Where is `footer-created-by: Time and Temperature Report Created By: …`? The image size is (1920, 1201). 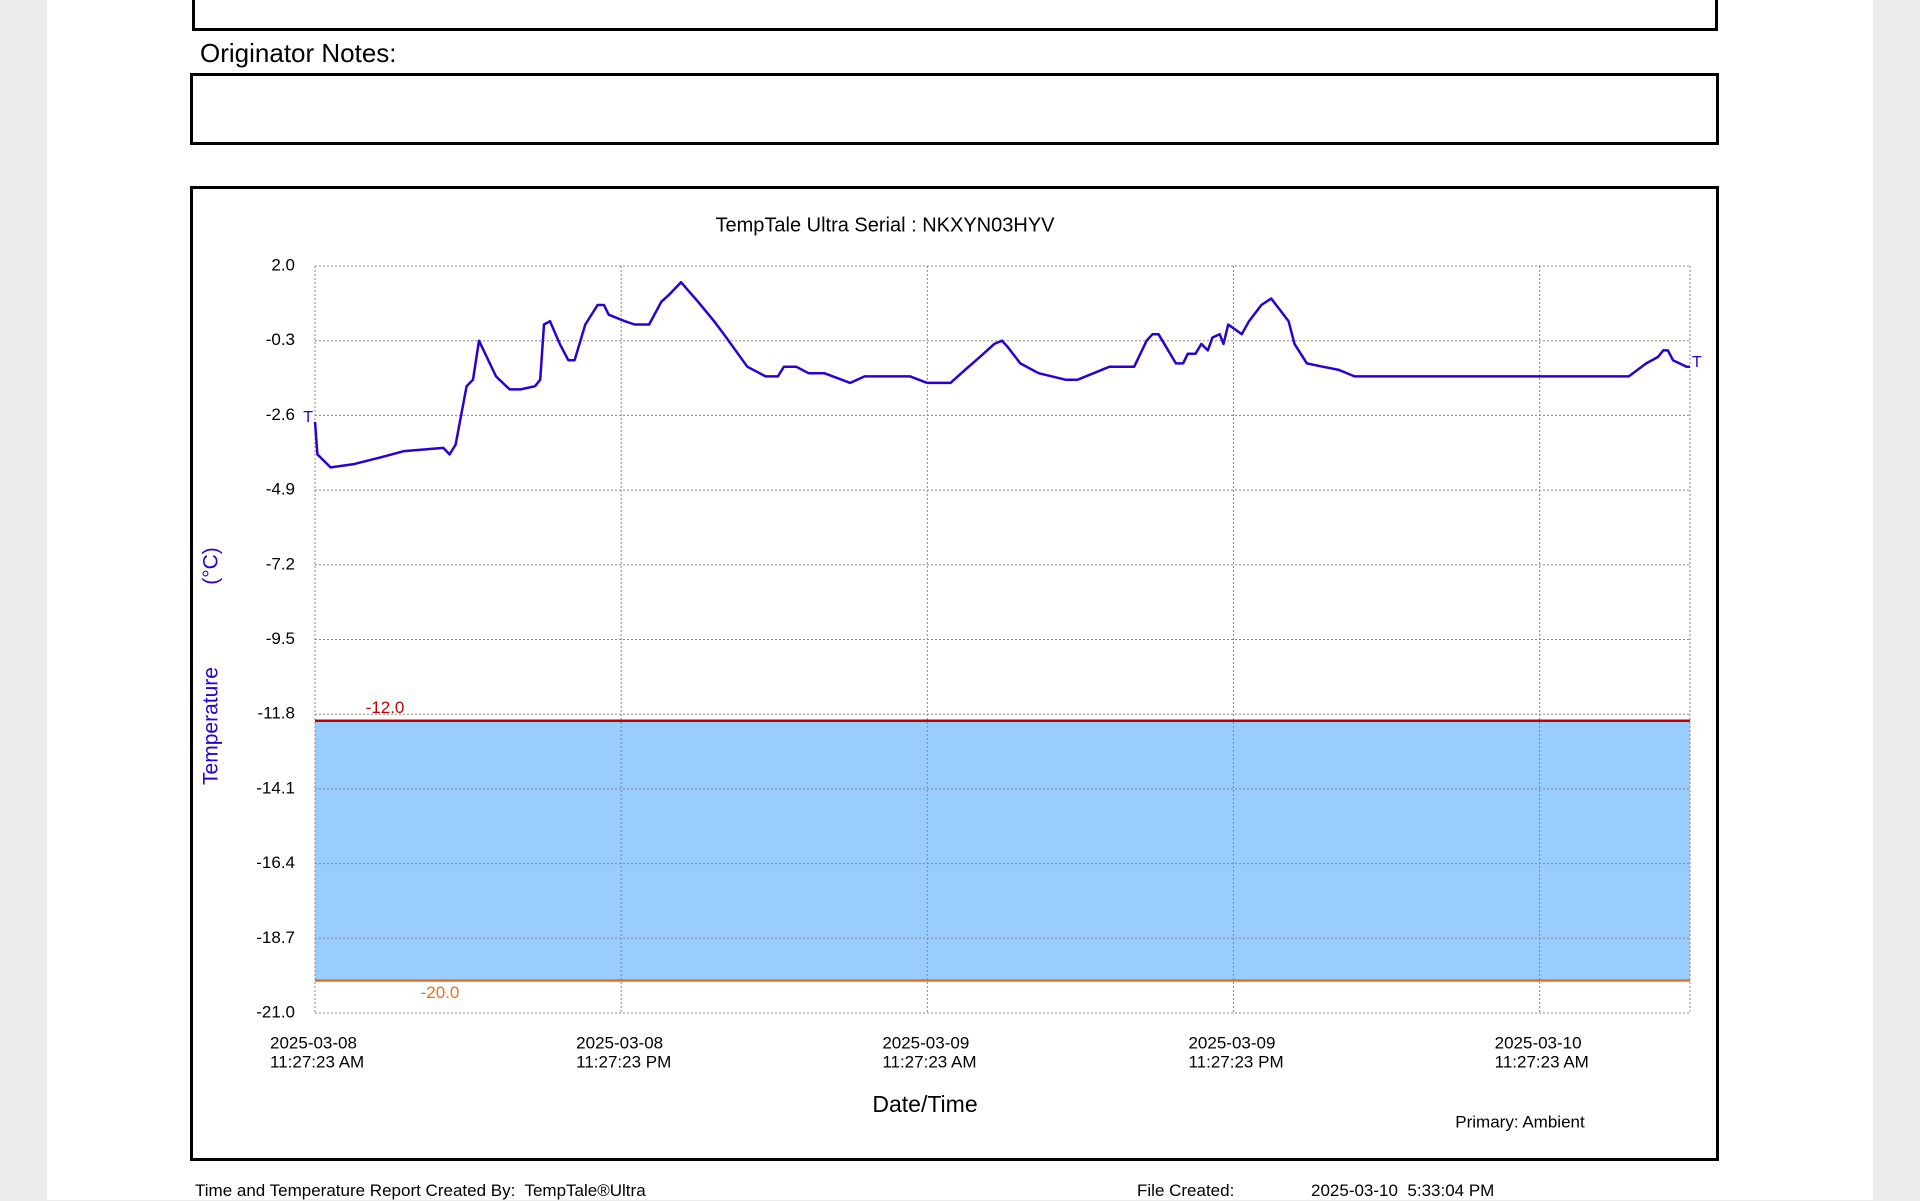
footer-created-by: Time and Temperature Report Created By: … is located at coordinates (420, 1191).